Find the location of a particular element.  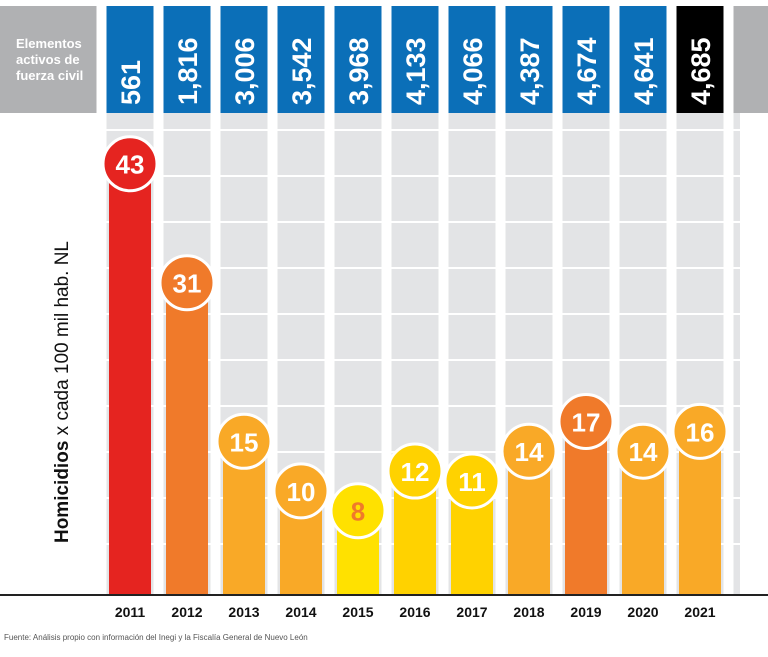

value-label: 16 is located at coordinates (700, 432).